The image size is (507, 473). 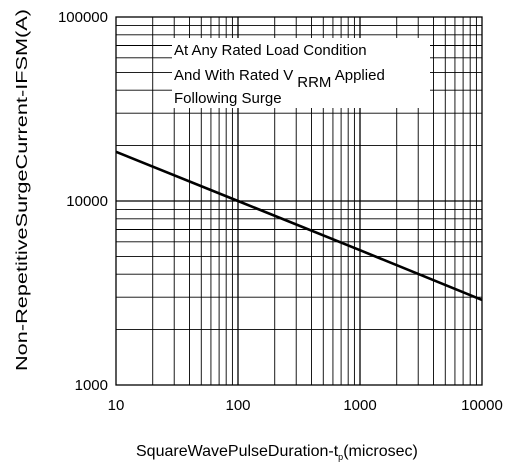 I want to click on annotation-line-2-post: Applied, so click(x=357, y=75).